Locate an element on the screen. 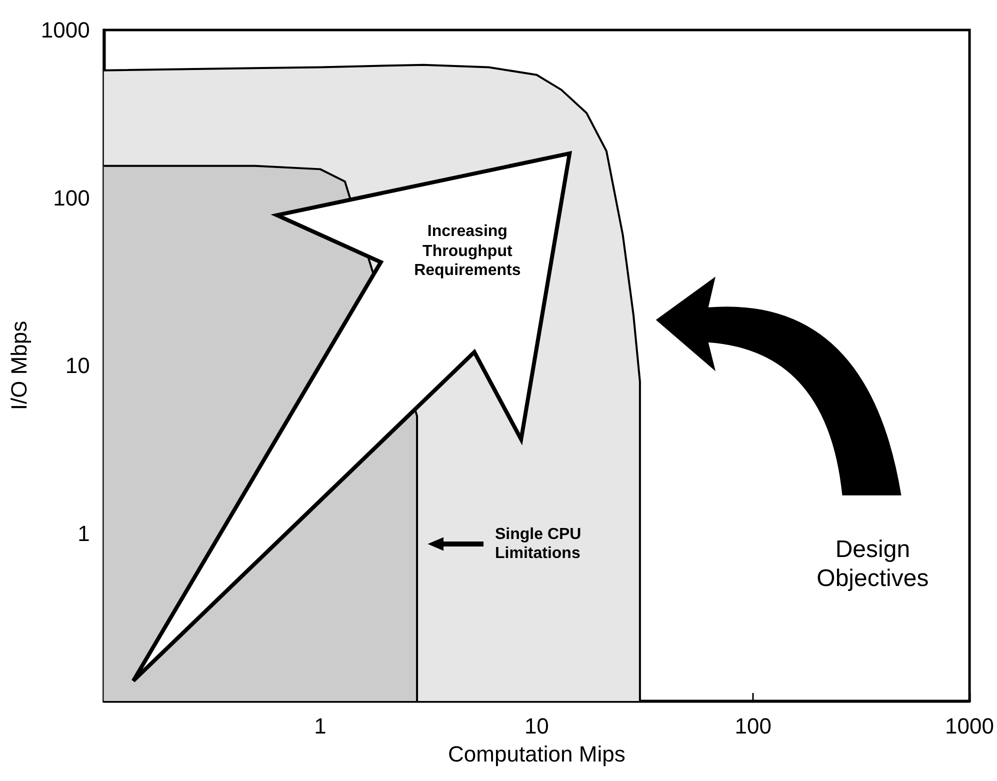 The width and height of the screenshot is (997, 781). x-tick-label: 10 is located at coordinates (536, 726).